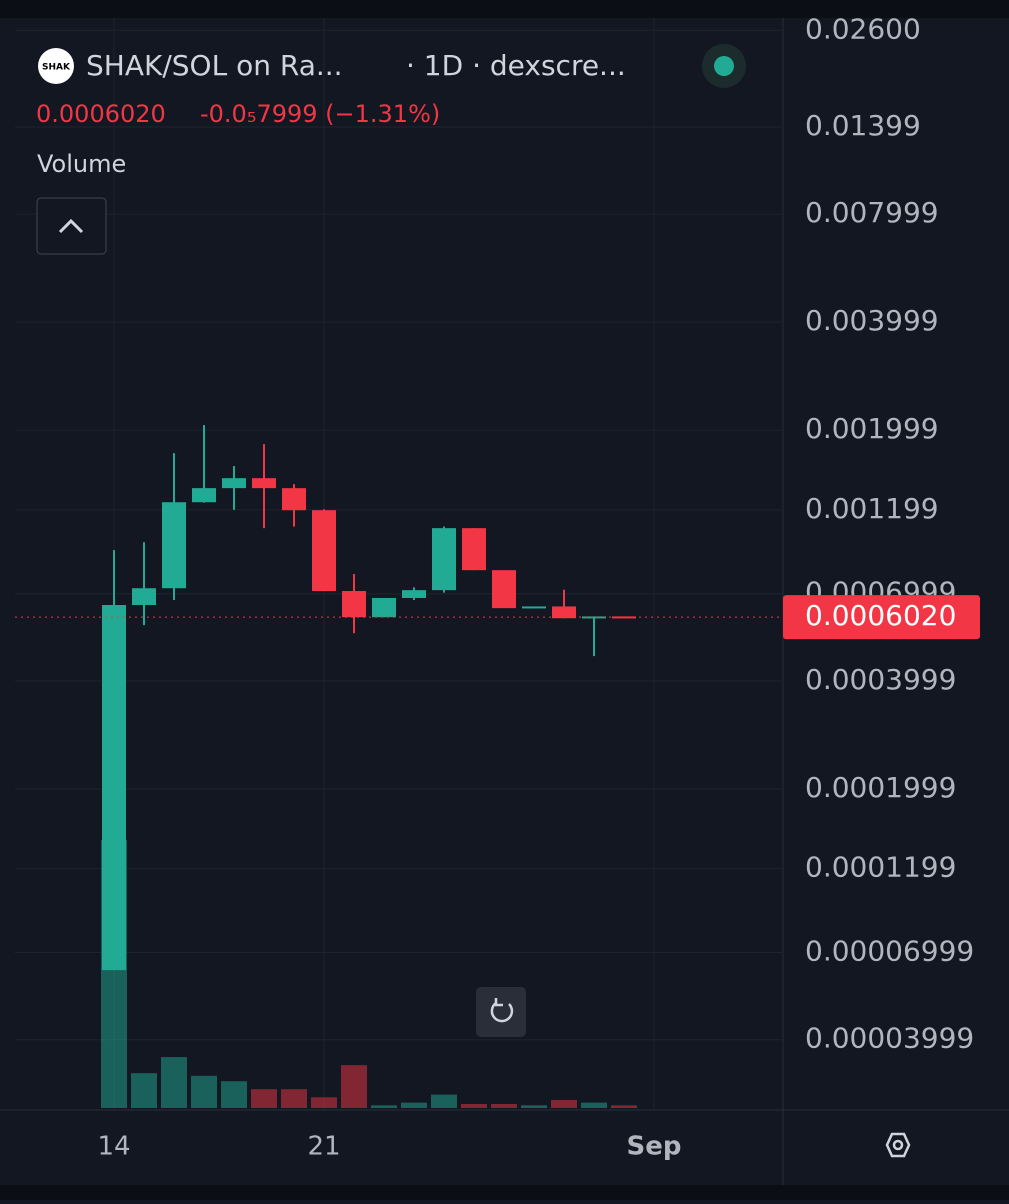 The height and width of the screenshot is (1204, 1009). What do you see at coordinates (323, 1147) in the screenshot?
I see `x-tick-label: 21` at bounding box center [323, 1147].